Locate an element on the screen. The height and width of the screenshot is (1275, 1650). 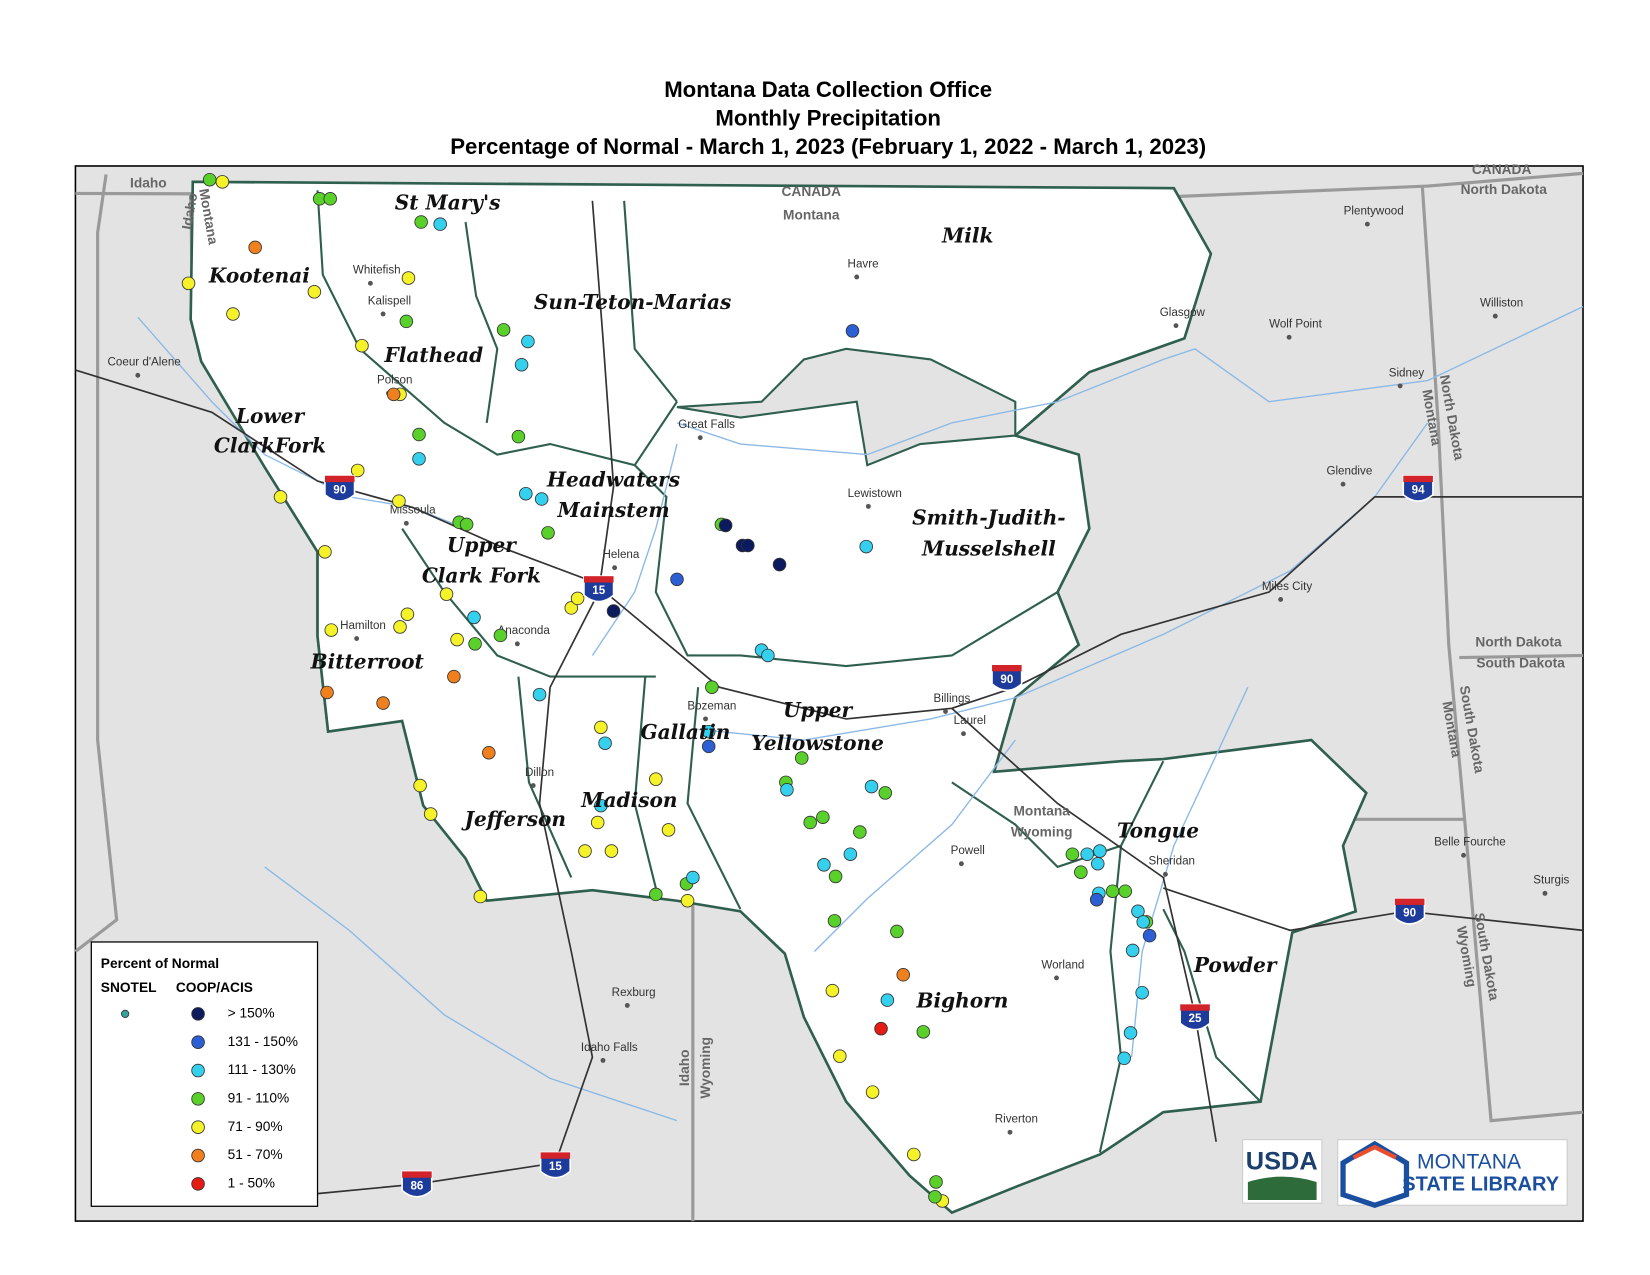
legend-label: > 150% is located at coordinates (251, 1012).